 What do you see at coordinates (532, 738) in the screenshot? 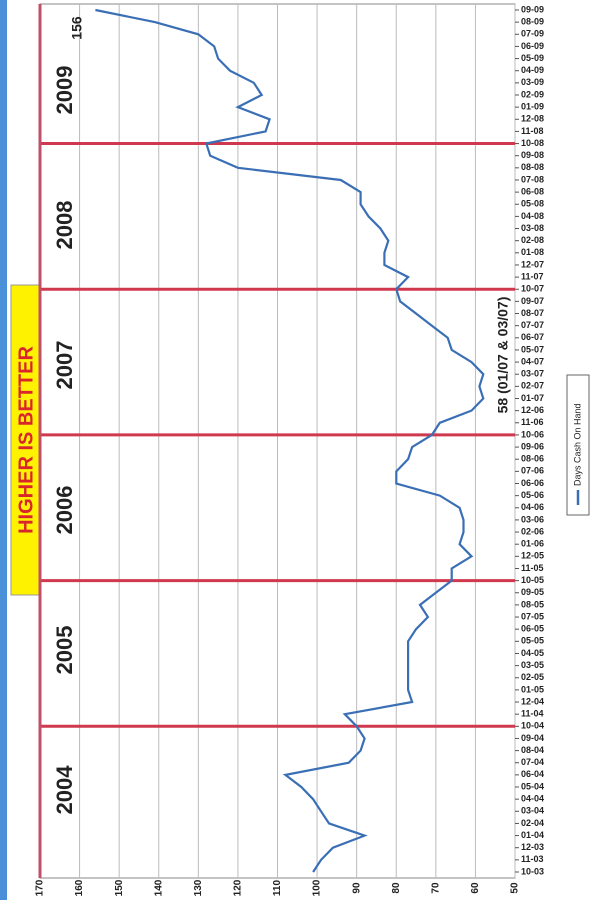
I see `time-tick-label: 09-04` at bounding box center [532, 738].